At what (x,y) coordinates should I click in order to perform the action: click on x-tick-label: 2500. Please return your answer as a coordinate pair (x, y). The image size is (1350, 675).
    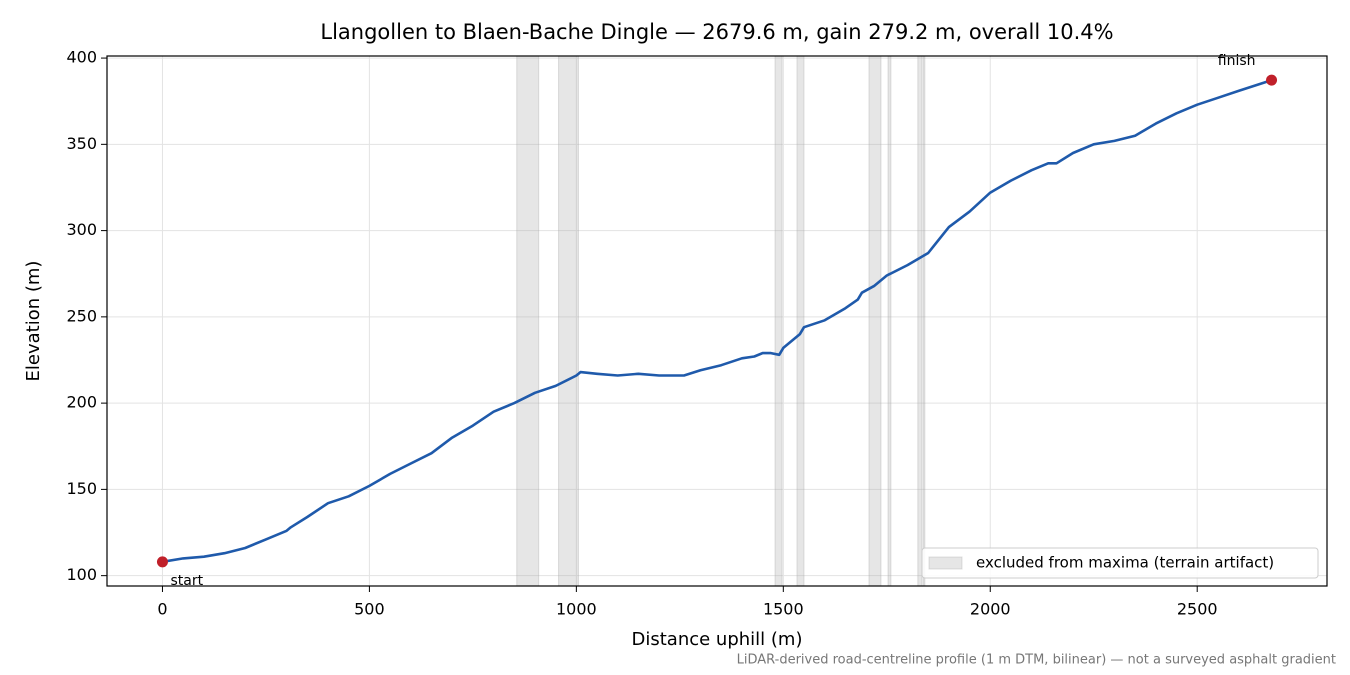
    Looking at the image, I should click on (1197, 609).